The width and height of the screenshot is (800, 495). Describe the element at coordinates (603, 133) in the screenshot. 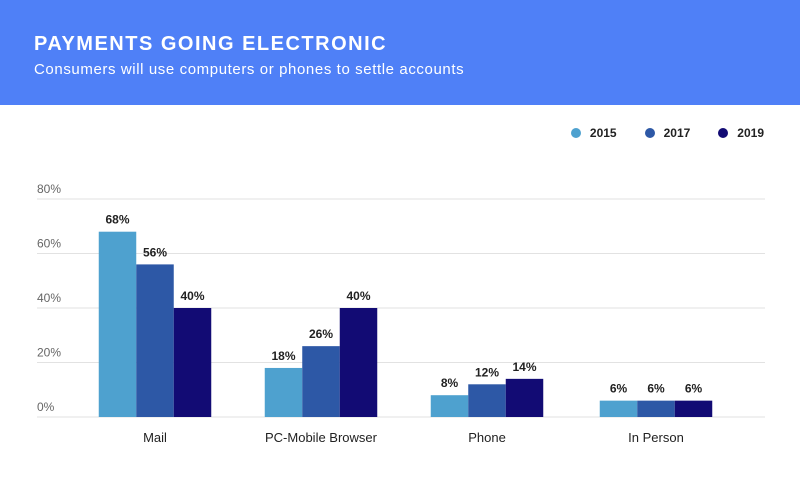

I see `legend-label-2015: 2015` at that location.